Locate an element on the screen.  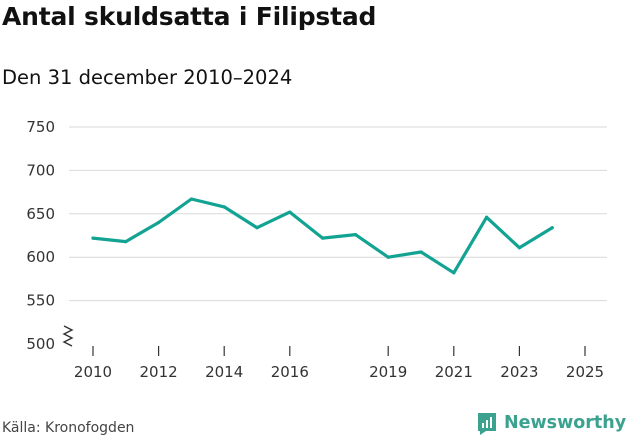
brand-logo: Newsworthy is located at coordinates (551, 423).